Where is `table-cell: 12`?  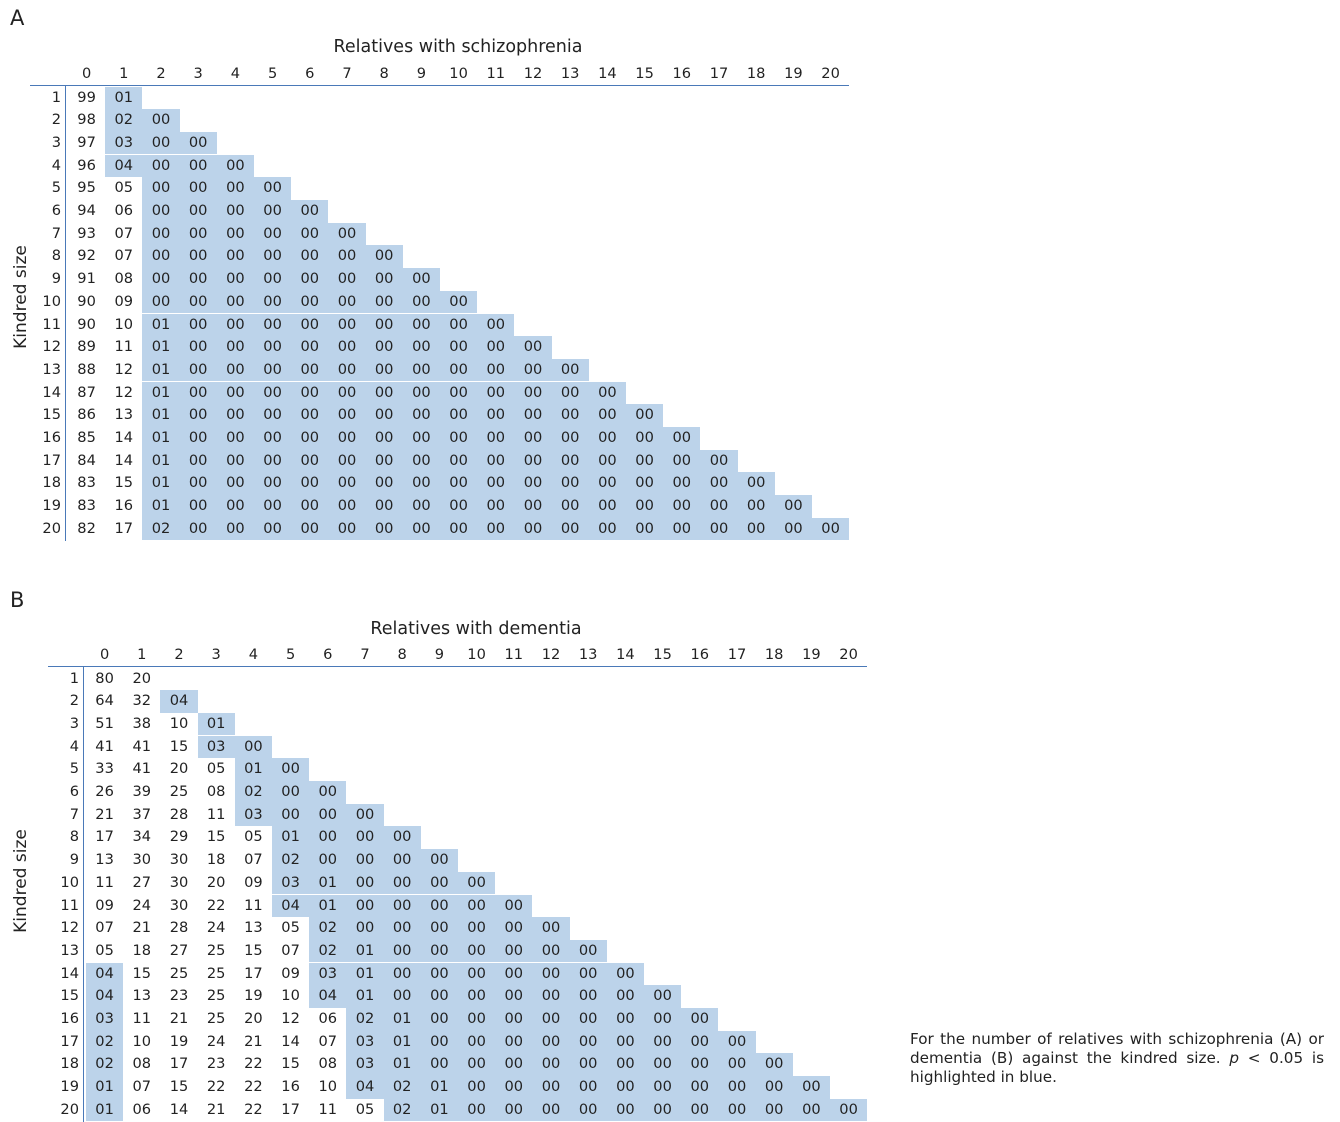 table-cell: 12 is located at coordinates (290, 1018).